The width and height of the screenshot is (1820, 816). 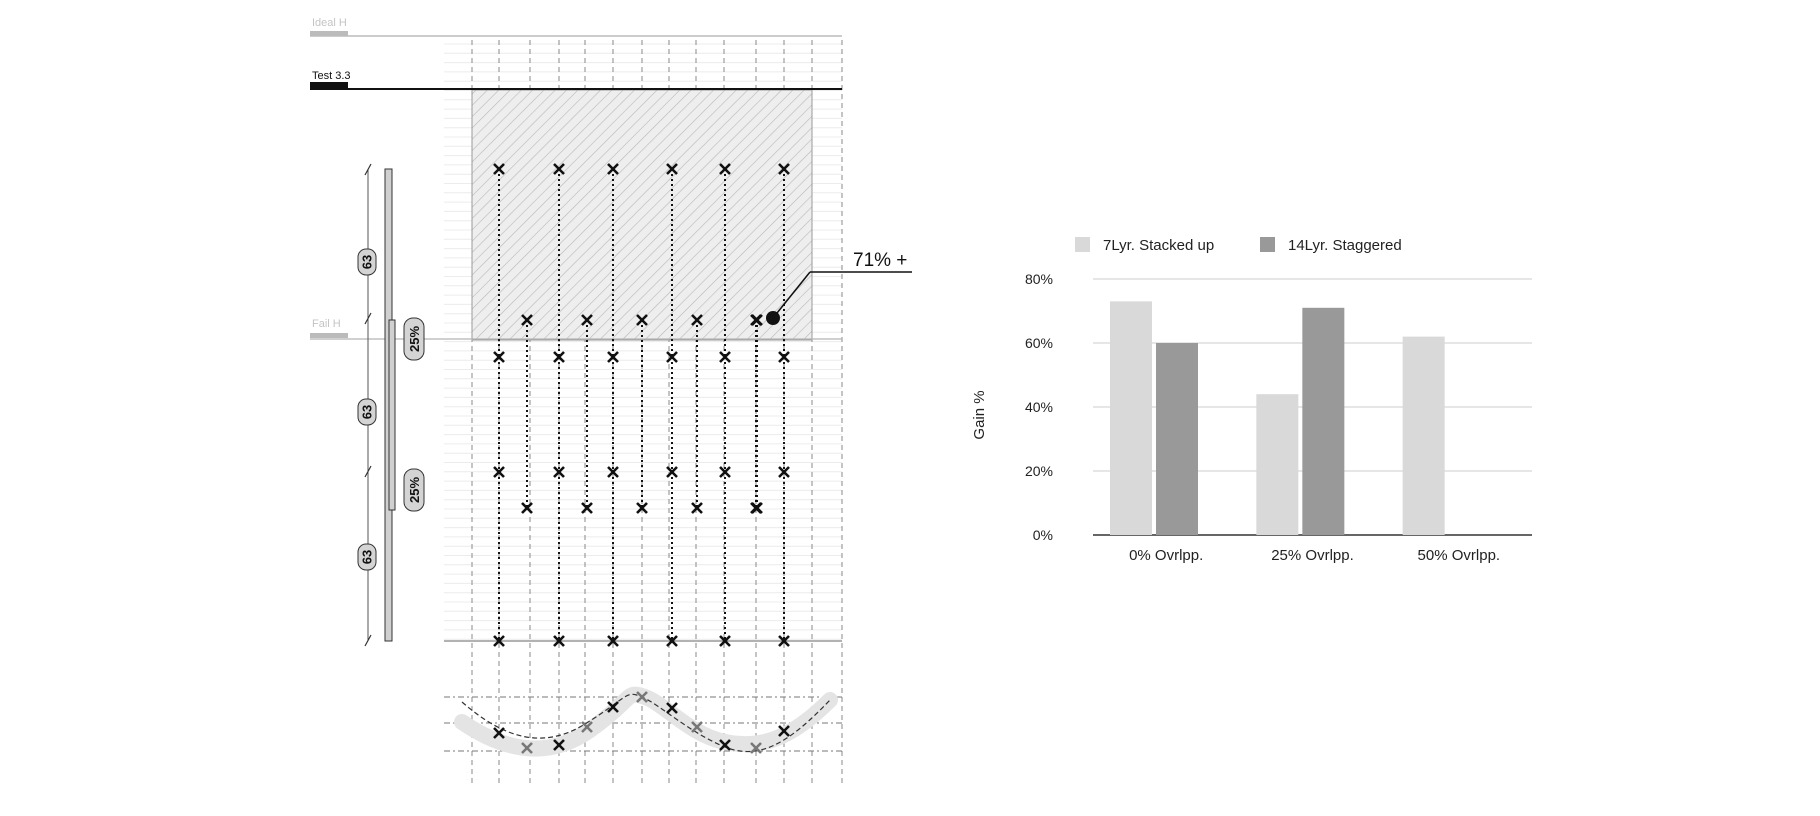 I want to click on overlap-value-2: 25%, so click(x=414, y=490).